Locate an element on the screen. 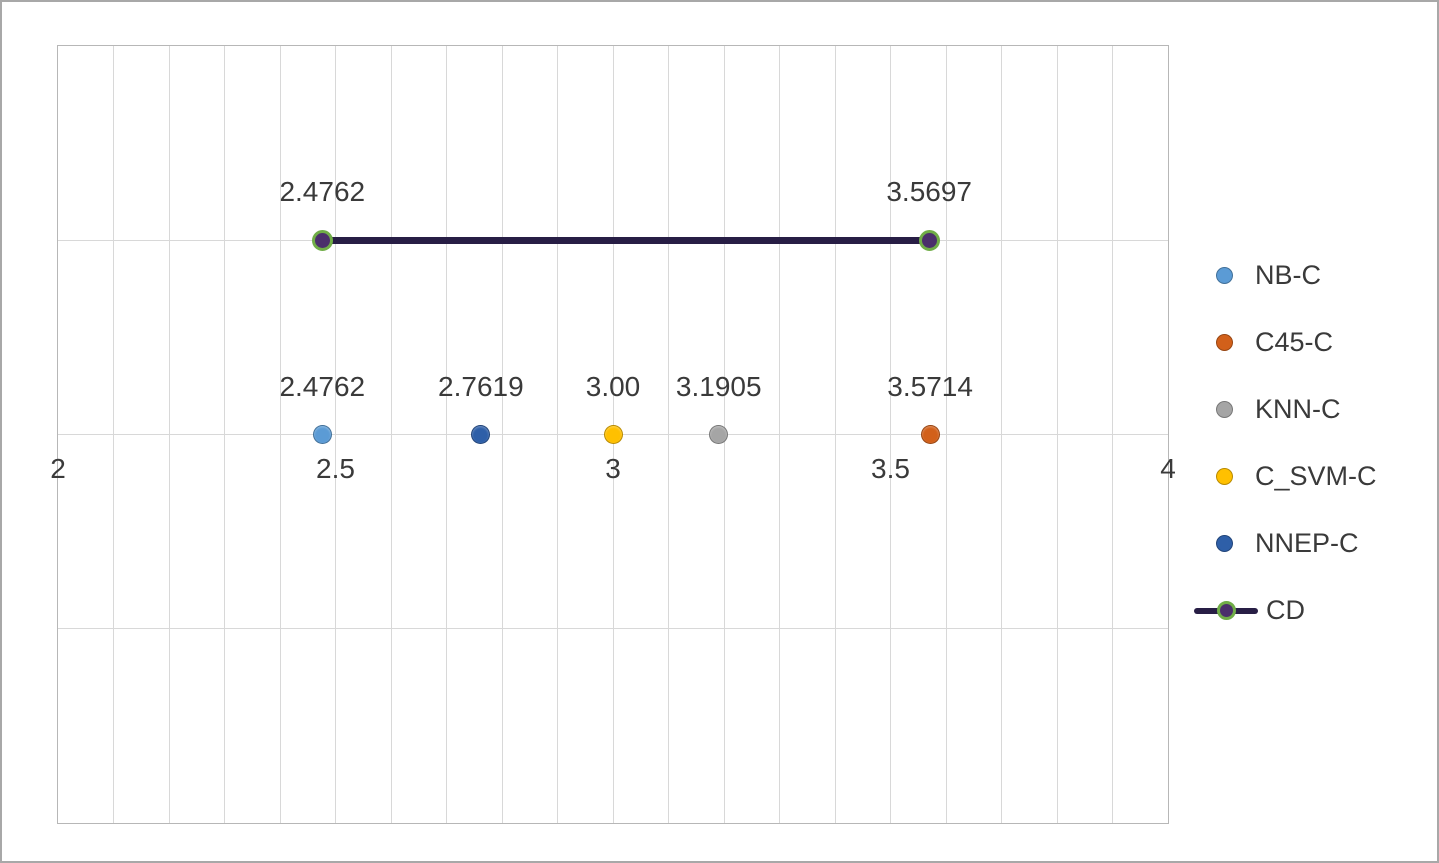  legend-item-nb-c: NB-C is located at coordinates (1285, 275).